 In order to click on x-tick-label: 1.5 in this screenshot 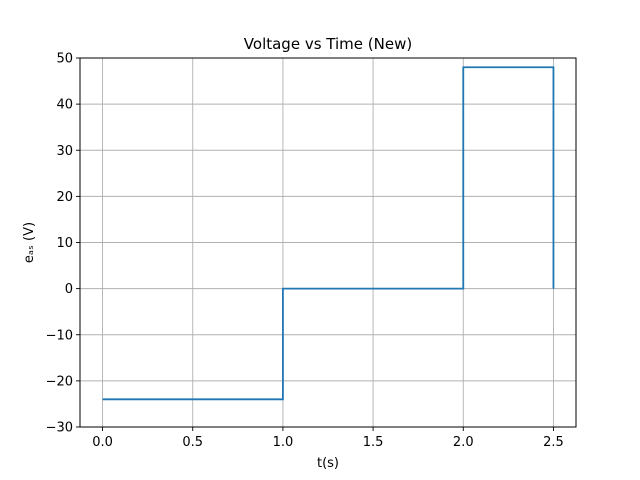, I will do `click(373, 442)`.